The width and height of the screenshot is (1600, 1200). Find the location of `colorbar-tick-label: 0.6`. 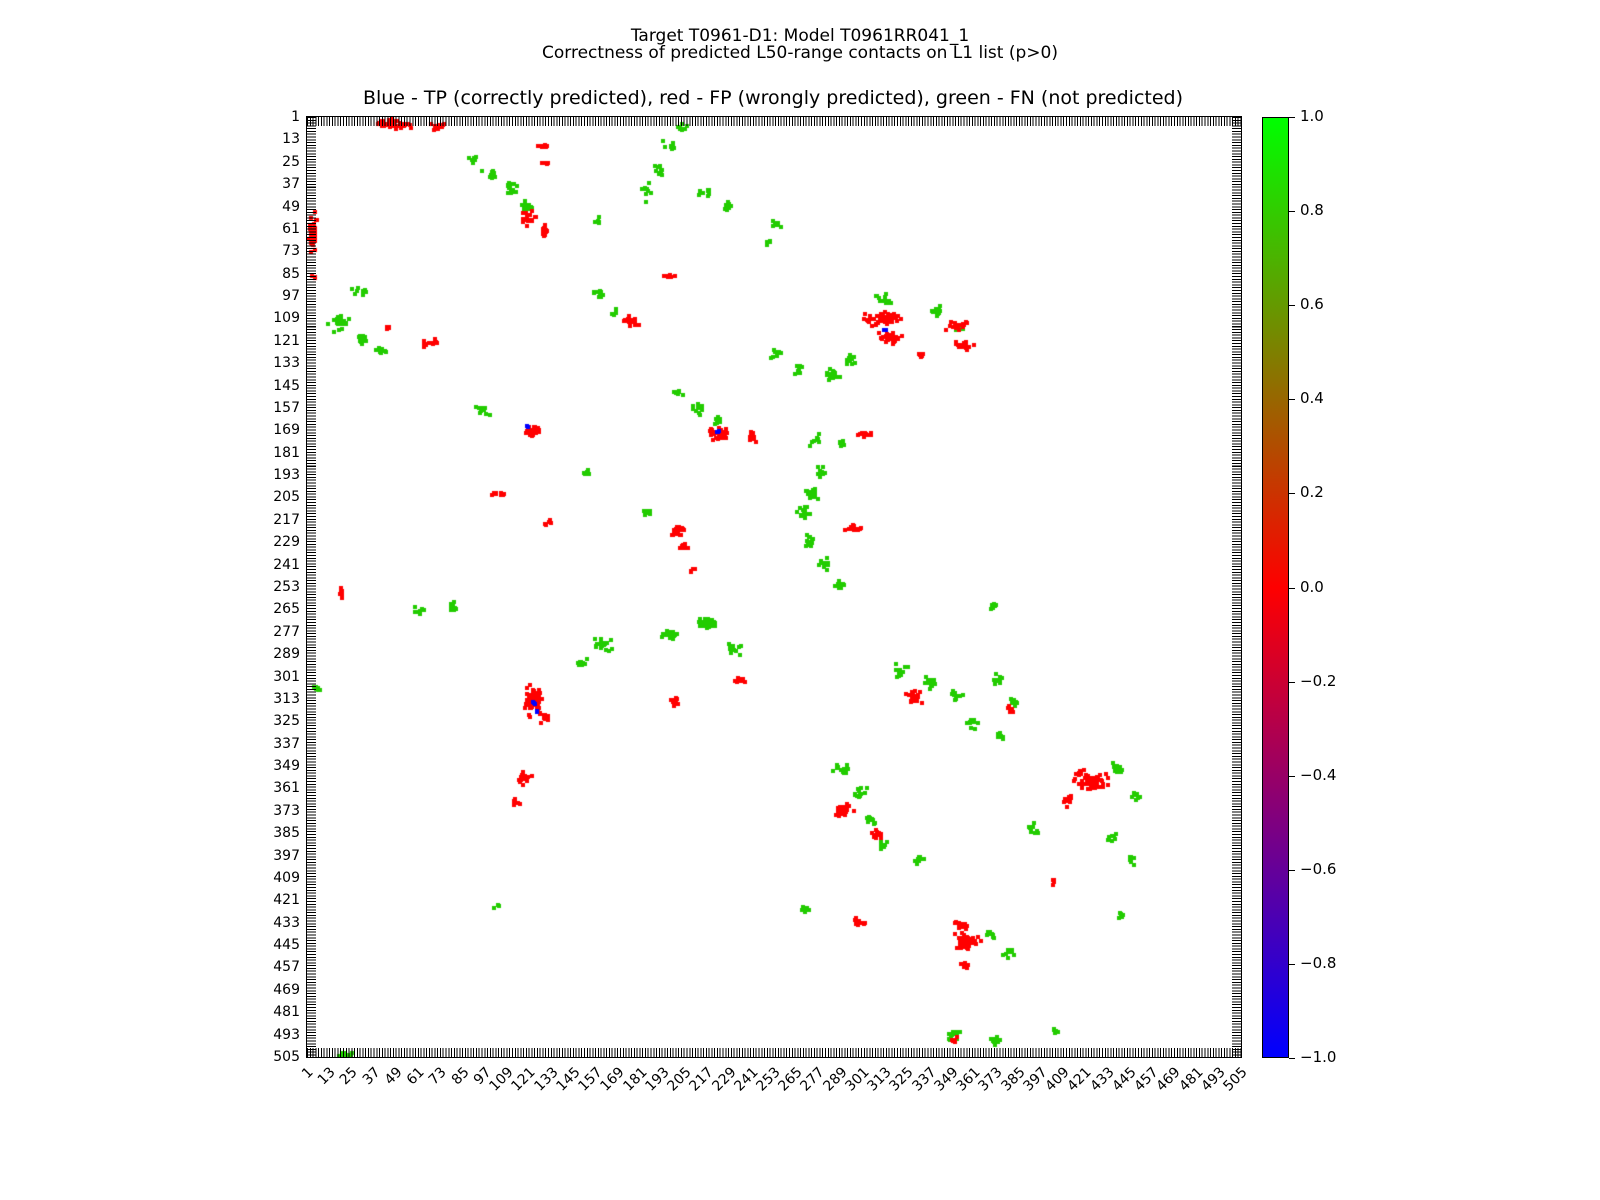

colorbar-tick-label: 0.6 is located at coordinates (1312, 304).